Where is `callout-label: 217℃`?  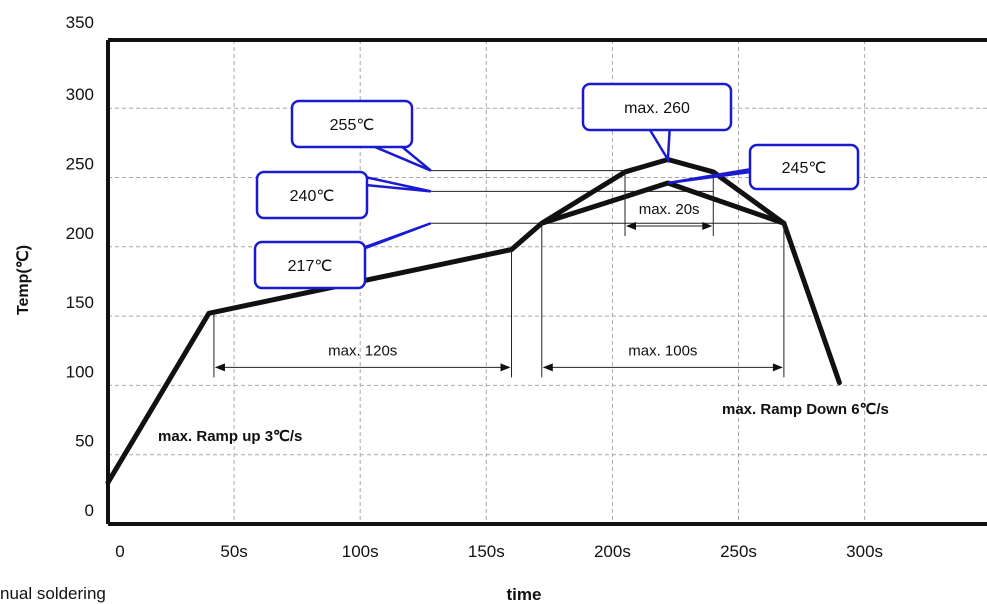
callout-label: 217℃ is located at coordinates (310, 266).